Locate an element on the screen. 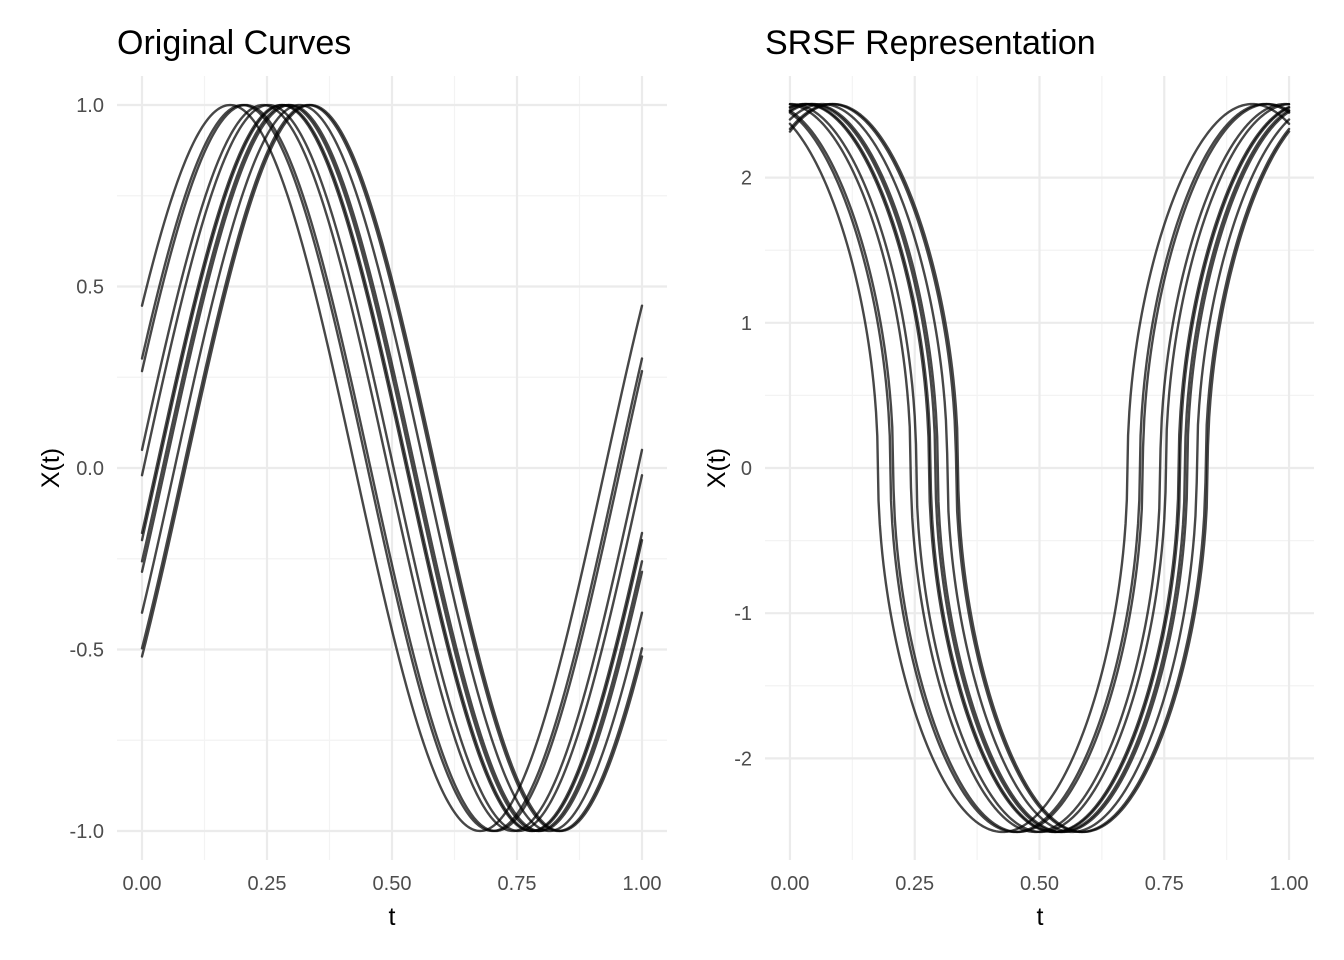 The height and width of the screenshot is (960, 1344). y-tick-label: -1.0 is located at coordinates (87, 832).